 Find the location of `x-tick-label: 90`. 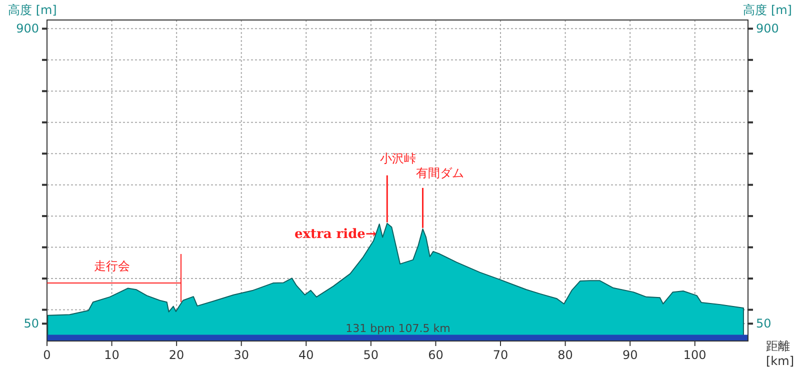

x-tick-label: 90 is located at coordinates (630, 355).